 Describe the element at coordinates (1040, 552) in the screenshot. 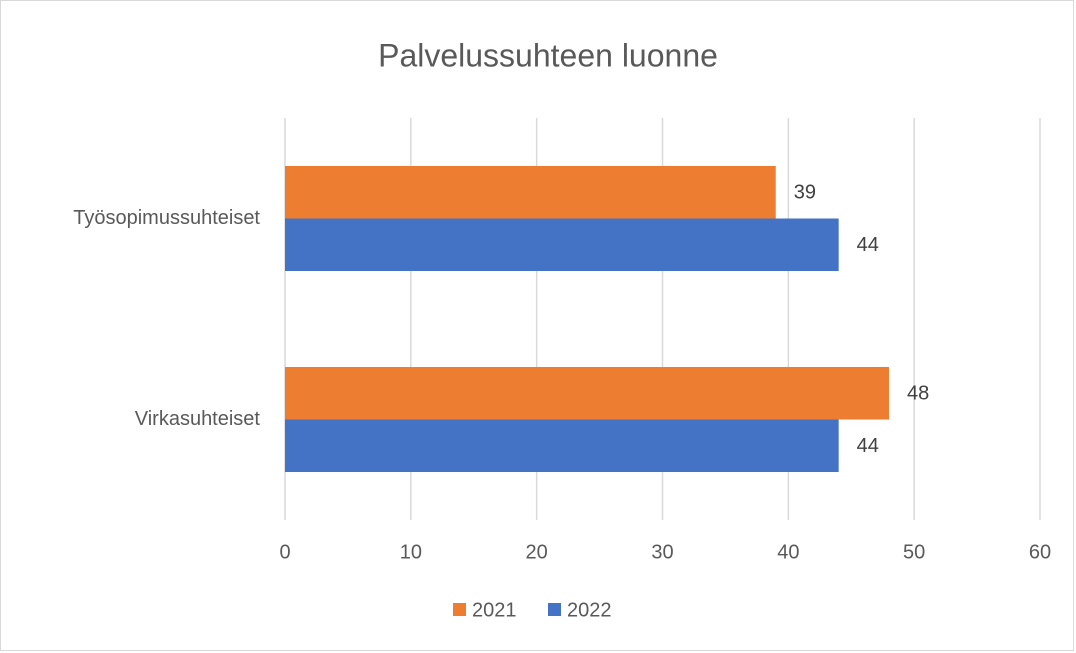

I see `x-tick-label: 60` at that location.